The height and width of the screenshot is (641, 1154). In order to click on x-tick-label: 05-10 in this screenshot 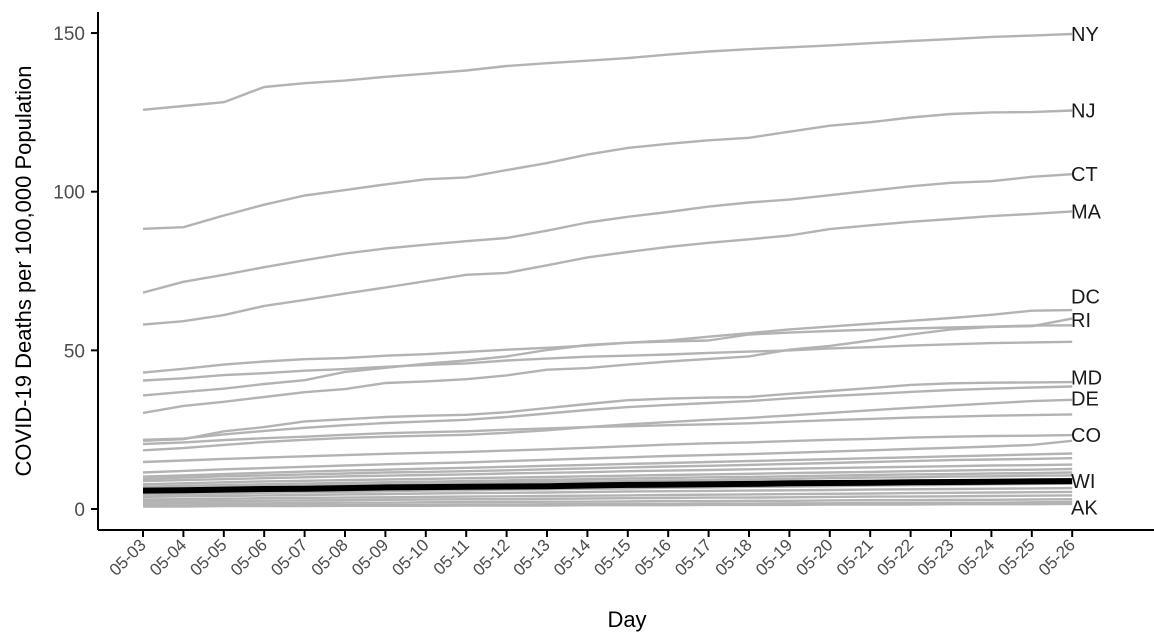, I will do `click(410, 557)`.